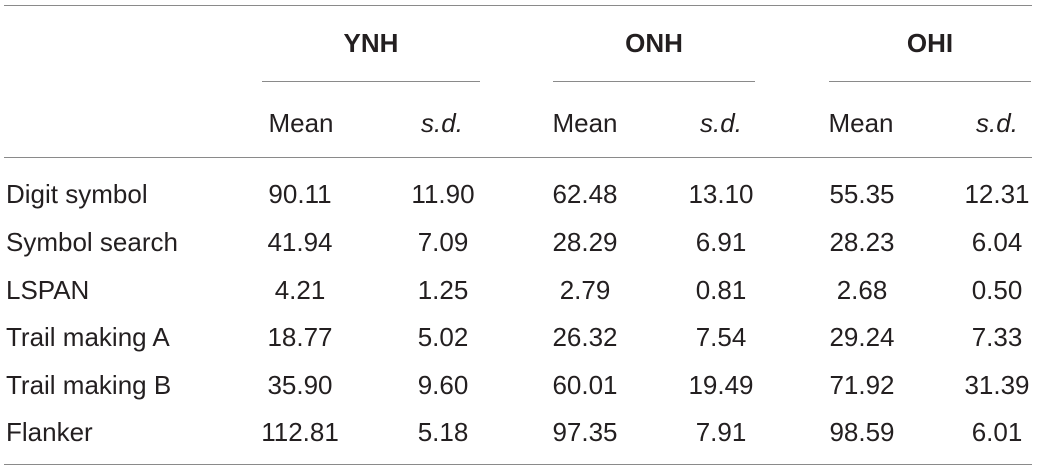 This screenshot has width=1040, height=472. Describe the element at coordinates (443, 194) in the screenshot. I see `sd-cell: 11.90` at that location.